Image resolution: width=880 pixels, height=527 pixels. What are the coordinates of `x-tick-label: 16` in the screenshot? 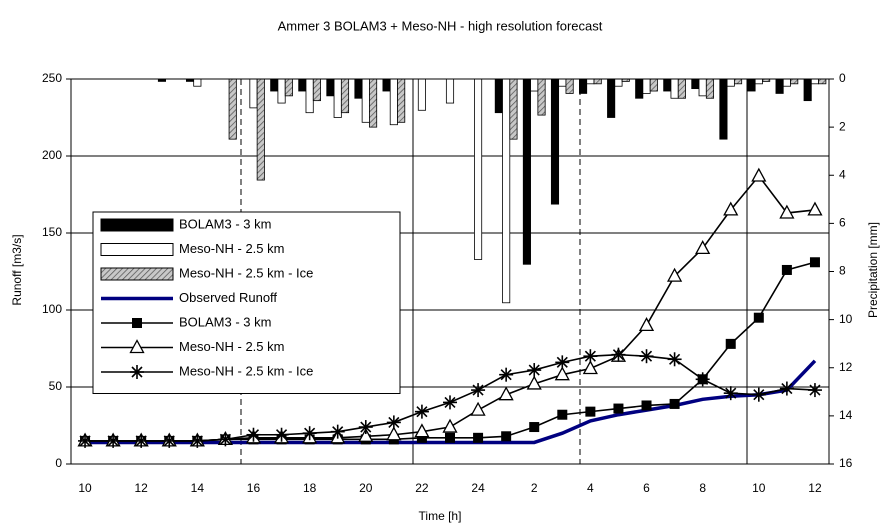 It's located at (254, 488).